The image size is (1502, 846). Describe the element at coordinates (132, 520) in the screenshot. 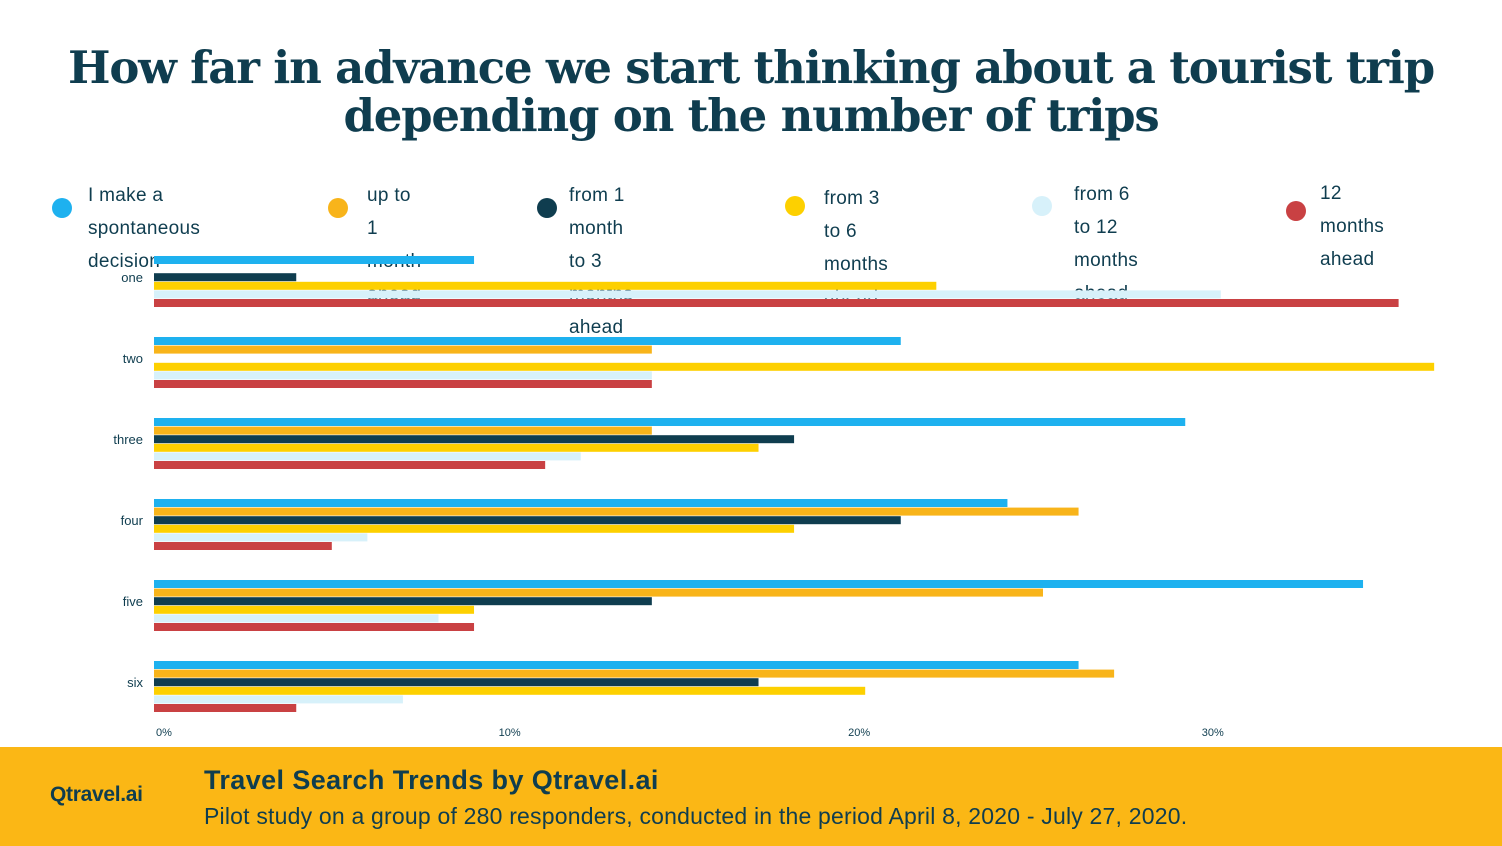

I see `category-label-four: four` at that location.